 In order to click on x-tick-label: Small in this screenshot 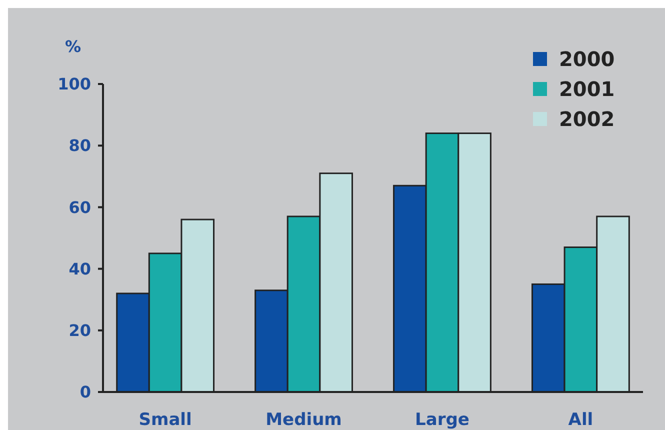, I will do `click(165, 420)`.